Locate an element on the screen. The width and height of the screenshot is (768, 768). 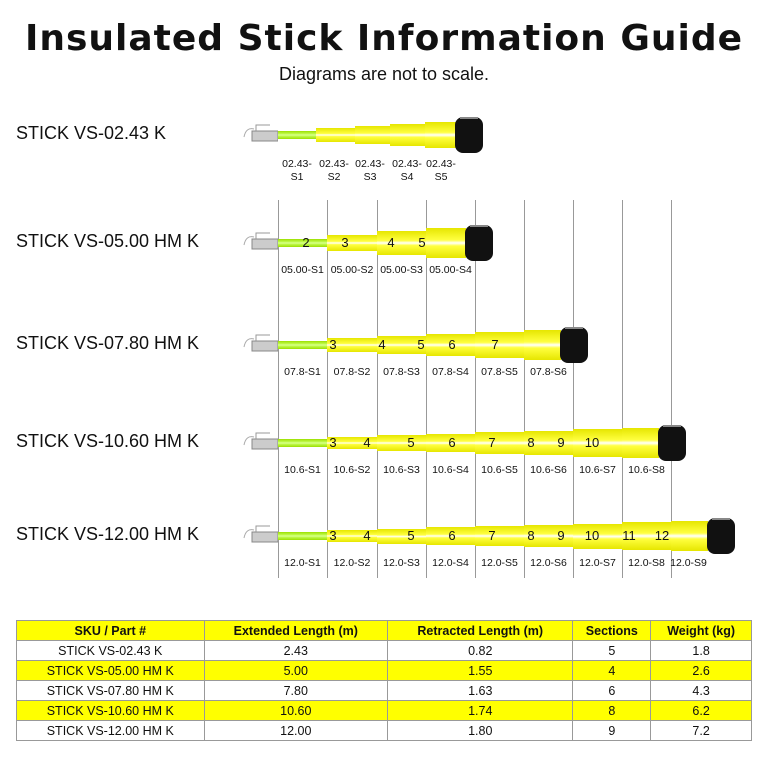
section-label: 02.43- S1 is located at coordinates (297, 170).